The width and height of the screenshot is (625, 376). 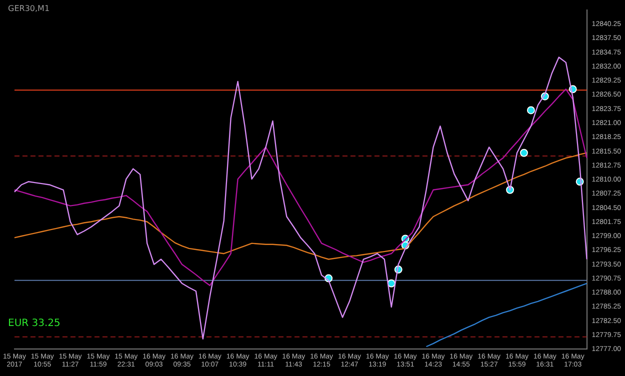 I want to click on annotation: EUR 33.25, so click(x=34, y=323).